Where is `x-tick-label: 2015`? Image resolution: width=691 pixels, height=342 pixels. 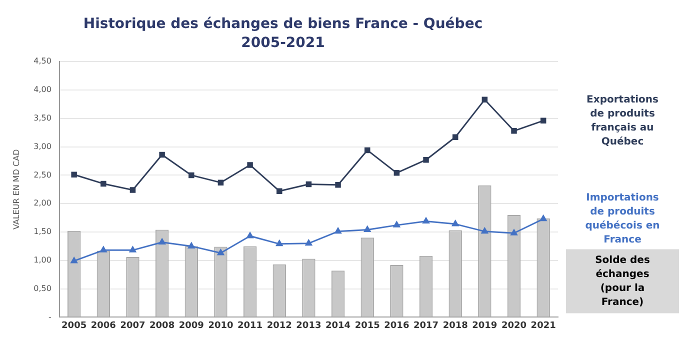 x-tick-label: 2015 is located at coordinates (367, 325).